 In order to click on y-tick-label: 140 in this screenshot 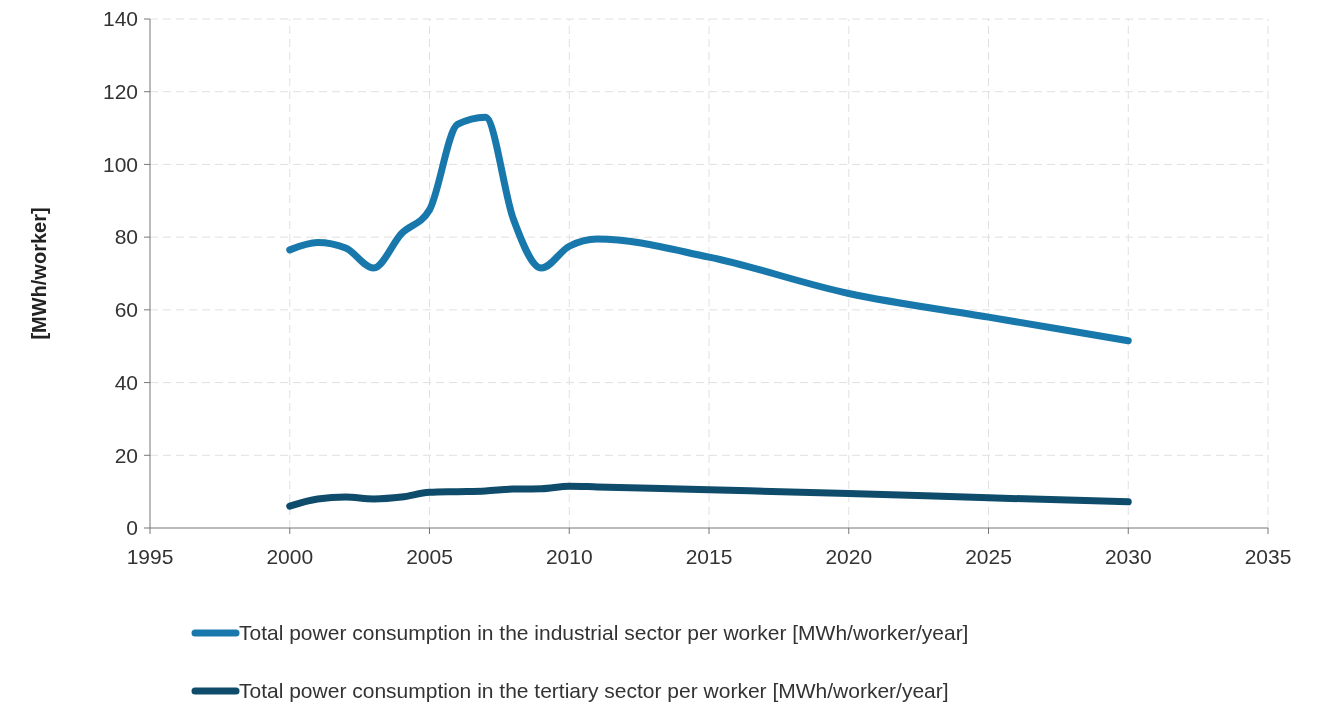, I will do `click(120, 19)`.